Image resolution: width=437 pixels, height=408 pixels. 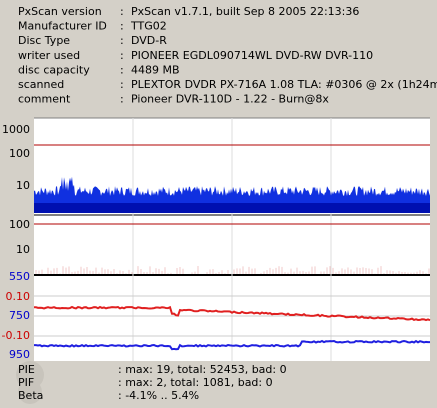 I want to click on beta-axis-label: 950, so click(x=19, y=354).